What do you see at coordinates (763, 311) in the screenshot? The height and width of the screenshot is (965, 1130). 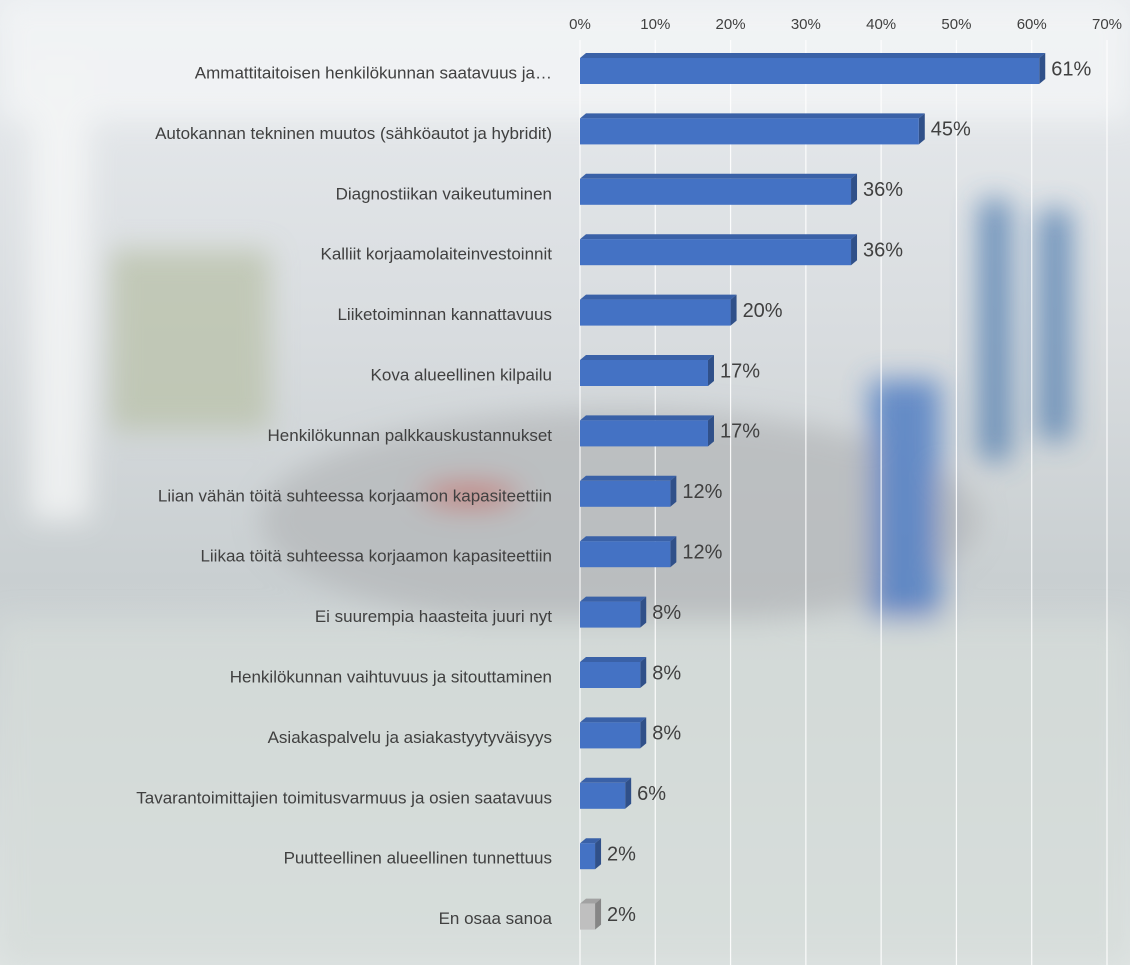 I see `value-label: 20%` at bounding box center [763, 311].